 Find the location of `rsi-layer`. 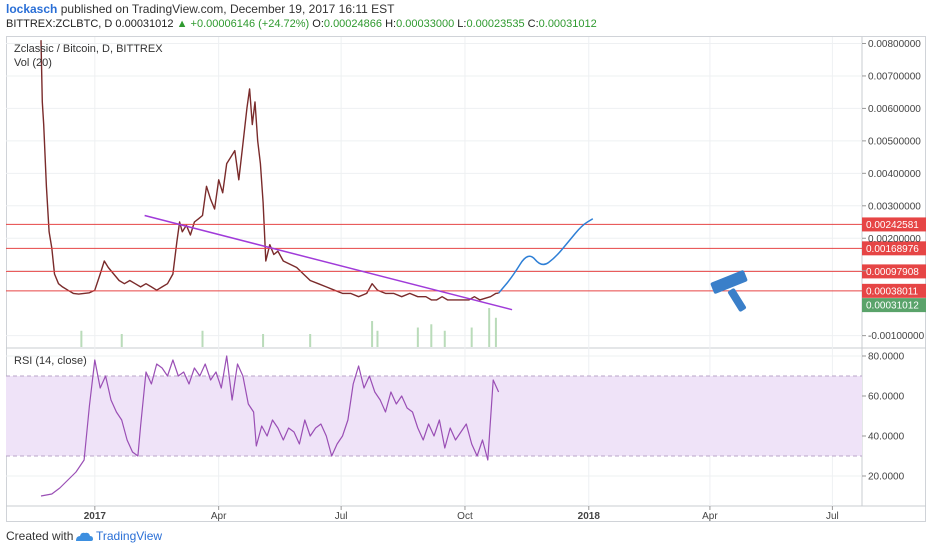

rsi-layer is located at coordinates (270, 426).